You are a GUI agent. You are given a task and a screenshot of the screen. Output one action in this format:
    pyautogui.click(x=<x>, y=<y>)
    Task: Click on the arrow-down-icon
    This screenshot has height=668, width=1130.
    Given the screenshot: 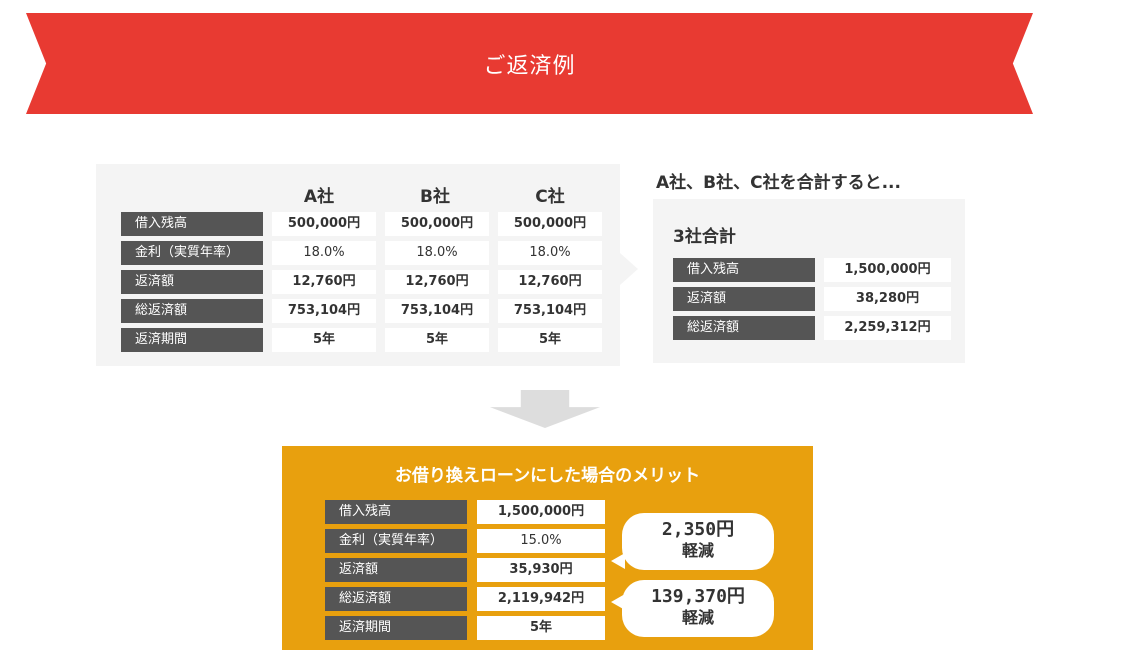 What is the action you would take?
    pyautogui.click(x=545, y=409)
    